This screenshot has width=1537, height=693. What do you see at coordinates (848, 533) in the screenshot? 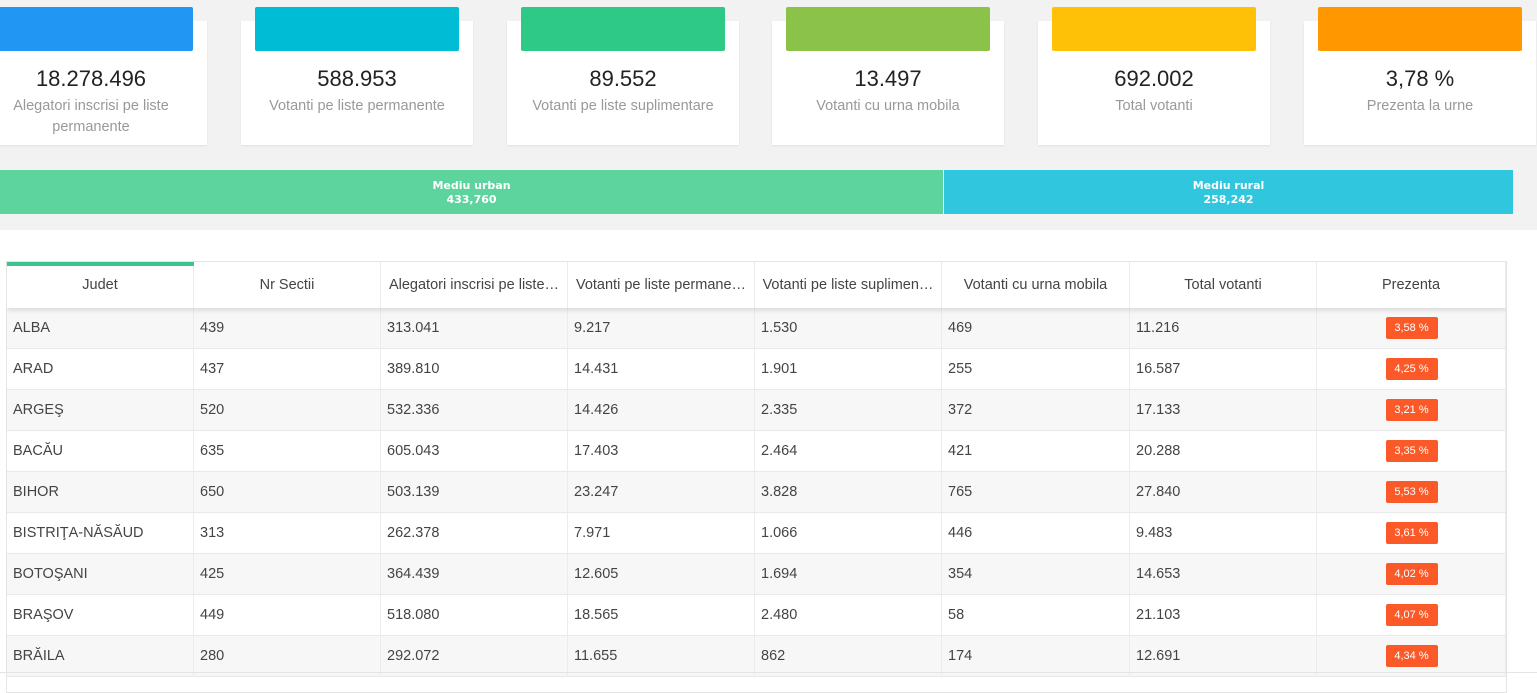
I see `cell-col-votanti-suplimentare: 1.066` at bounding box center [848, 533].